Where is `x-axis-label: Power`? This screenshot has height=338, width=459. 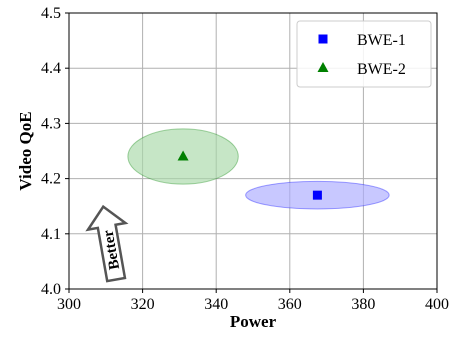
x-axis-label: Power is located at coordinates (253, 321).